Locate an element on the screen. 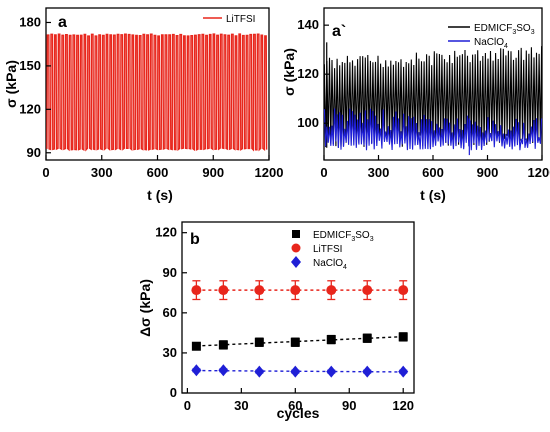  panel-b-xtick-label: 90 is located at coordinates (349, 405).